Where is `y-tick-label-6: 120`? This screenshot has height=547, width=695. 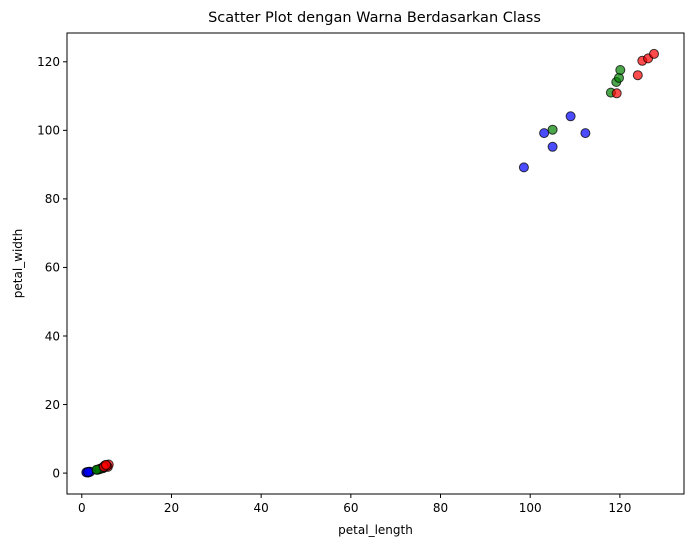
y-tick-label-6: 120 is located at coordinates (48, 62).